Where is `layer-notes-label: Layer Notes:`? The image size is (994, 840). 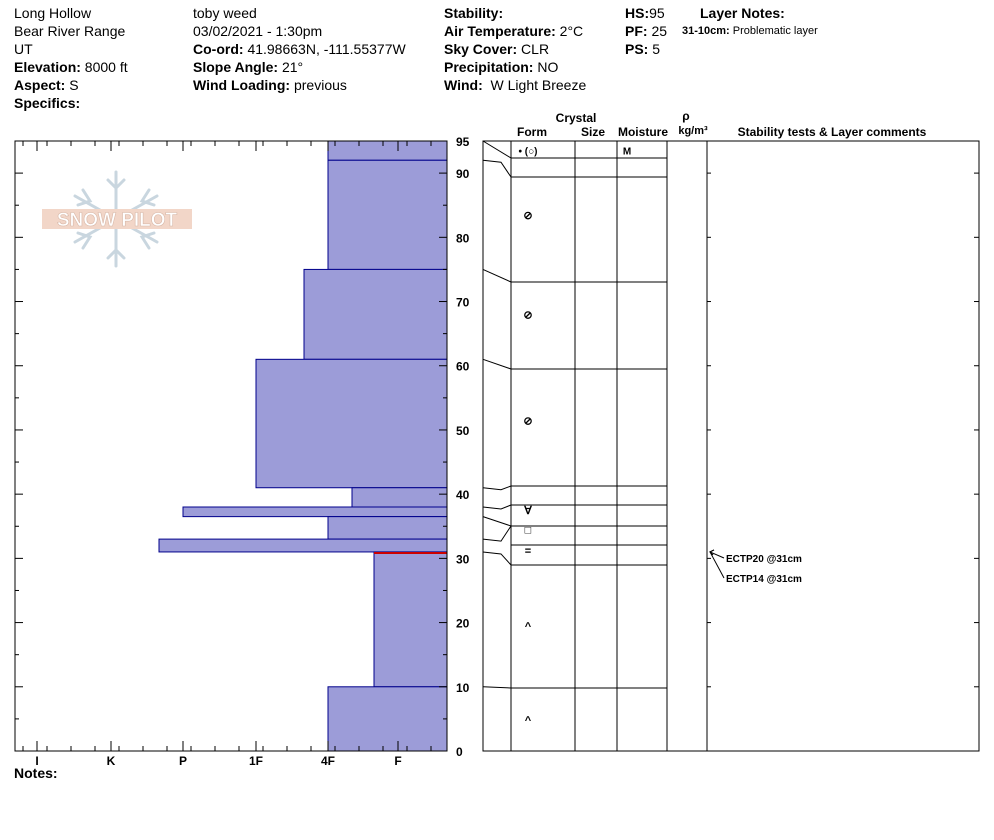 layer-notes-label: Layer Notes: is located at coordinates (742, 13).